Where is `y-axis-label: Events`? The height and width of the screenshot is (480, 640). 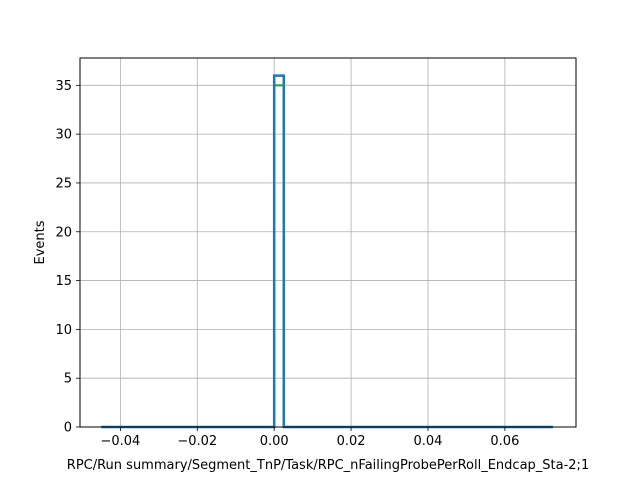
y-axis-label: Events is located at coordinates (40, 242).